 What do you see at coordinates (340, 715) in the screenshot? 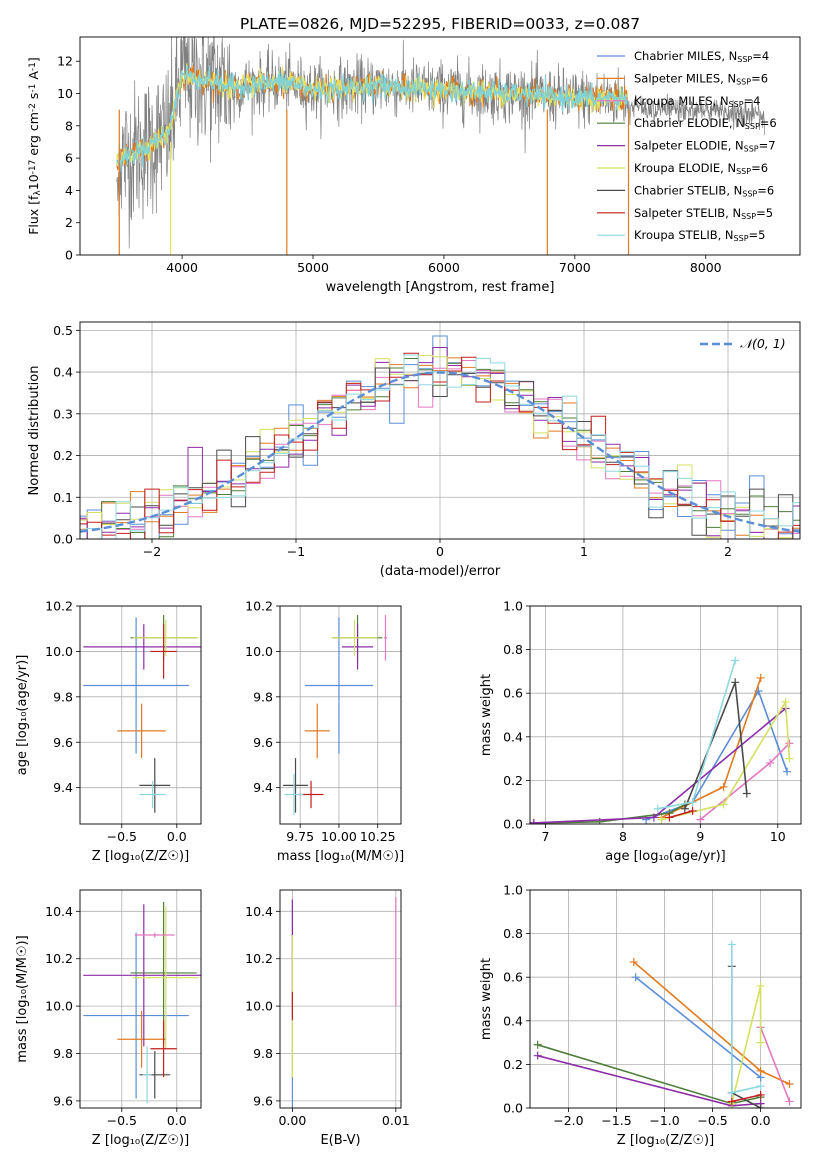
I see `axes-frame-age-vs-mass` at bounding box center [340, 715].